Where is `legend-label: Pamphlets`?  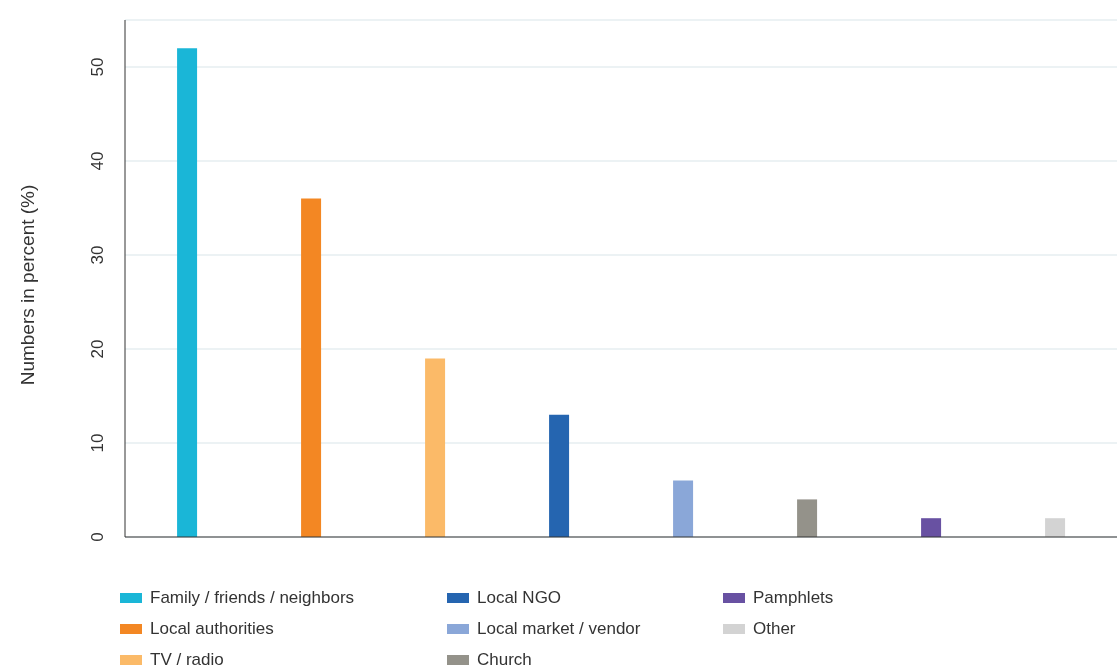
legend-label: Pamphlets is located at coordinates (793, 598).